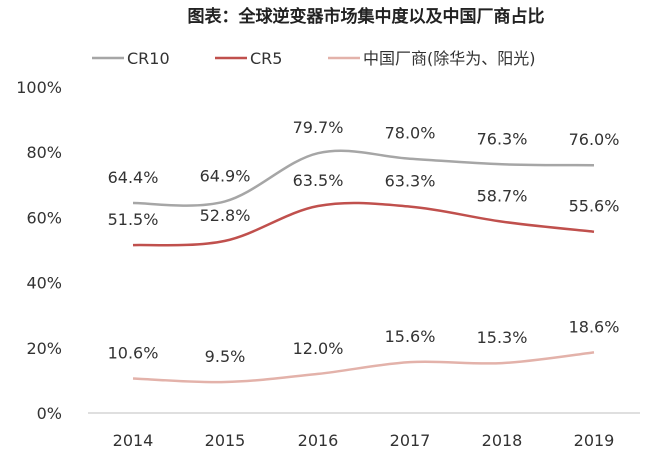 Image resolution: width=652 pixels, height=455 pixels. I want to click on x-tick-label: 2018, so click(502, 440).